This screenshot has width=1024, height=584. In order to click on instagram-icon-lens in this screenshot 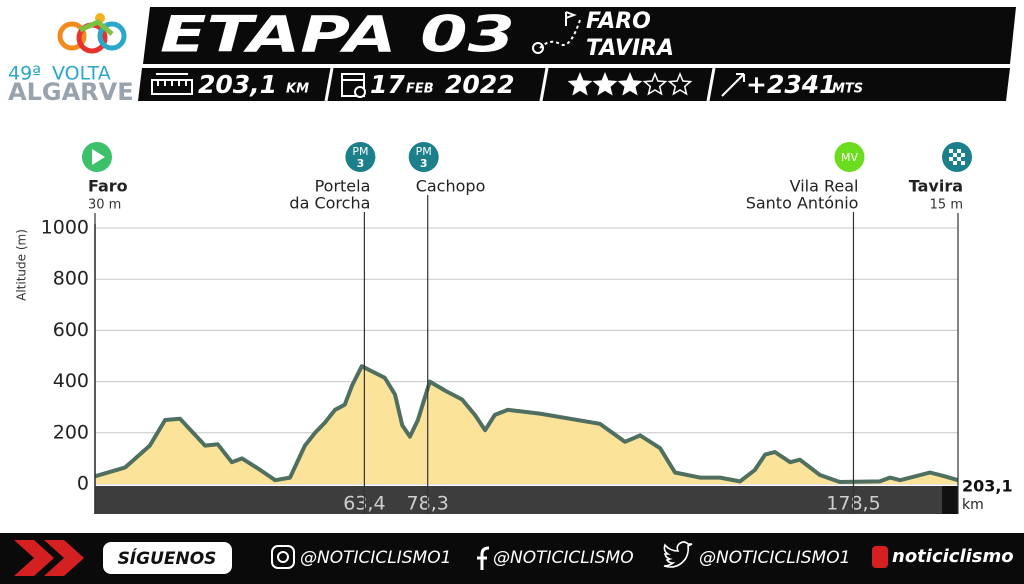, I will do `click(283, 557)`.